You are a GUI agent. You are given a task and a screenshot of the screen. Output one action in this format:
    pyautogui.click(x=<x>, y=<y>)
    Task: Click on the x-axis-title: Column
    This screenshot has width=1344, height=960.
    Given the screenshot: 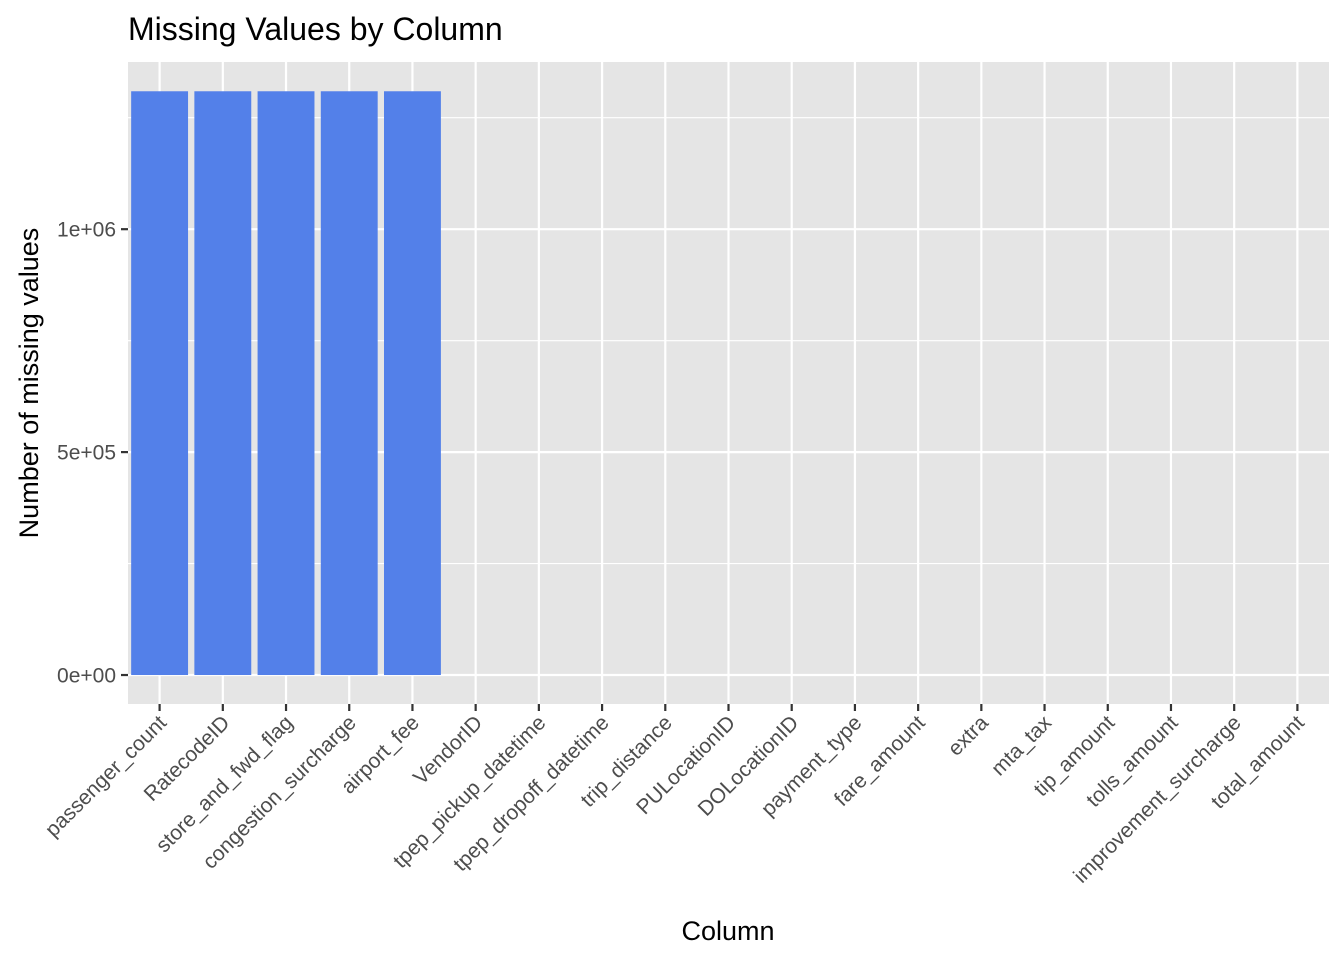 What is the action you would take?
    pyautogui.click(x=727, y=931)
    